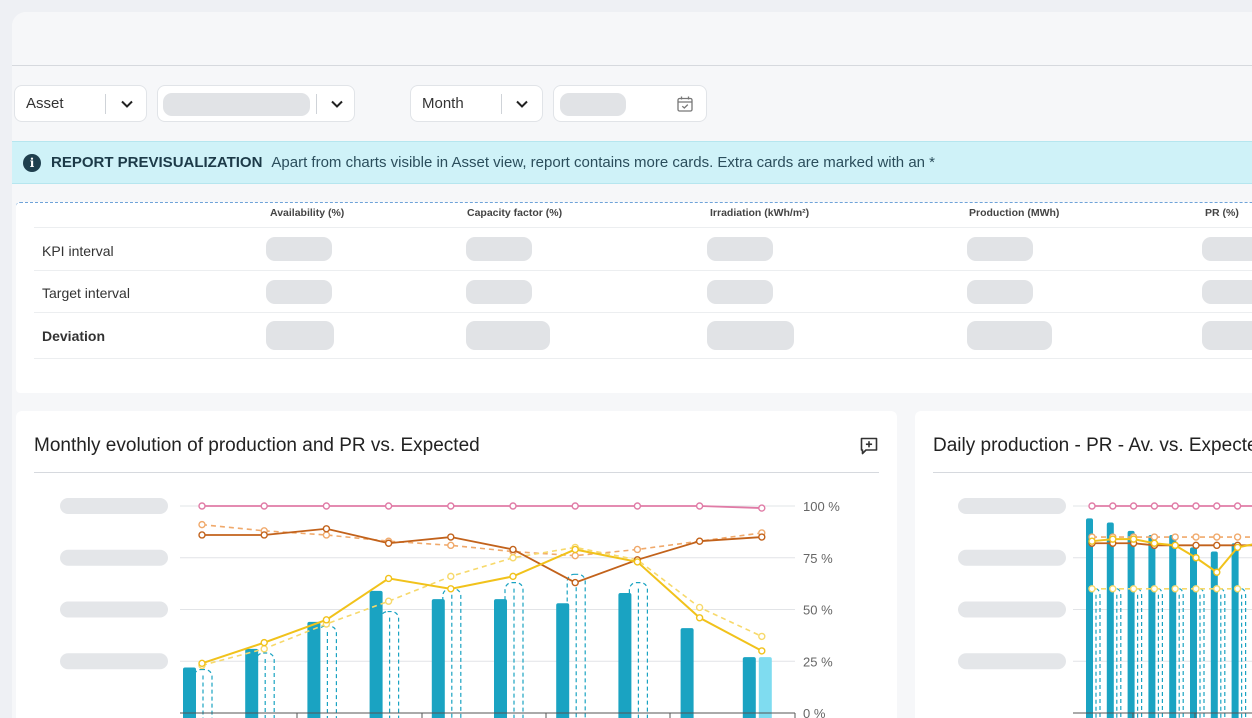 The width and height of the screenshot is (1252, 718). What do you see at coordinates (482, 606) in the screenshot?
I see `irradiation-expected-line` at bounding box center [482, 606].